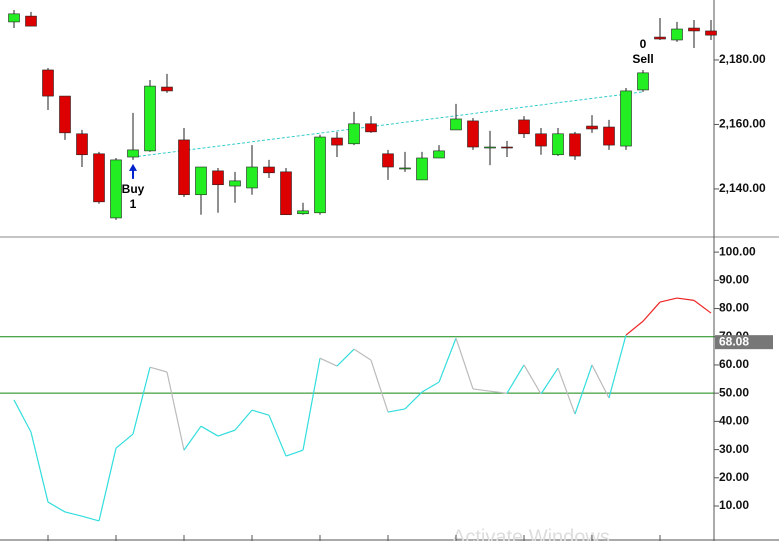  I want to click on y-tick-label: 40.00, so click(734, 421).